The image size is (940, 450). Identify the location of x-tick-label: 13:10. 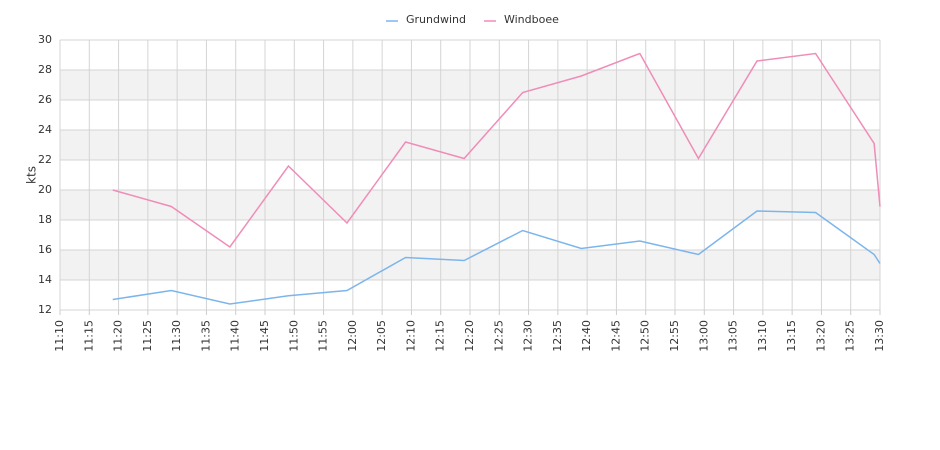
(762, 336).